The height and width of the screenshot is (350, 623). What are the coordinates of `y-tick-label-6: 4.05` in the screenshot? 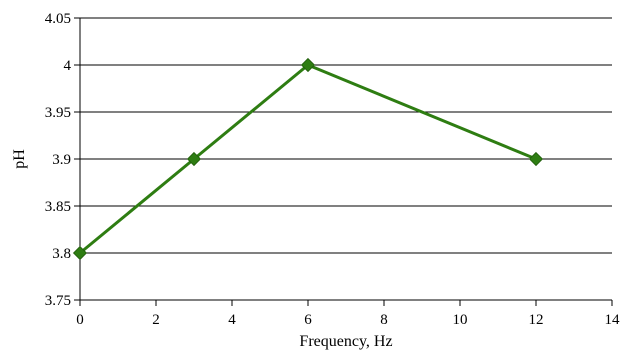 It's located at (58, 19).